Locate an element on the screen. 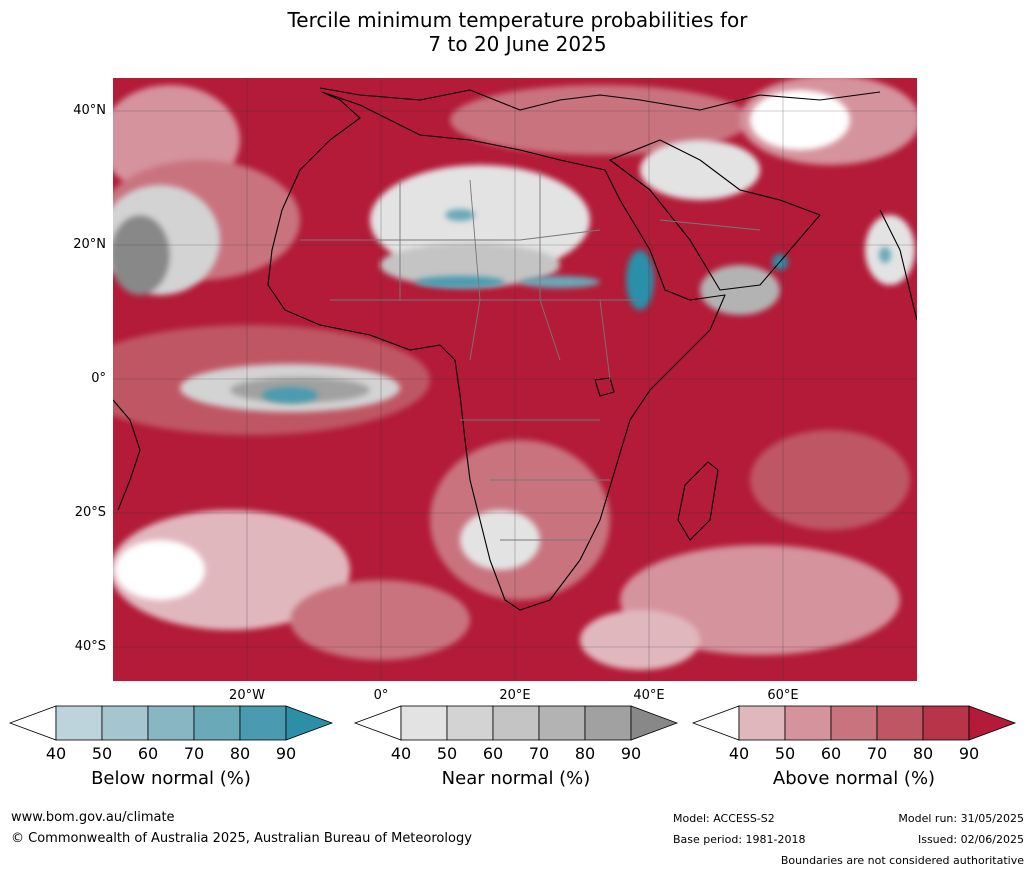 The height and width of the screenshot is (873, 1035). lat-label-20s: 20°S is located at coordinates (90, 512).